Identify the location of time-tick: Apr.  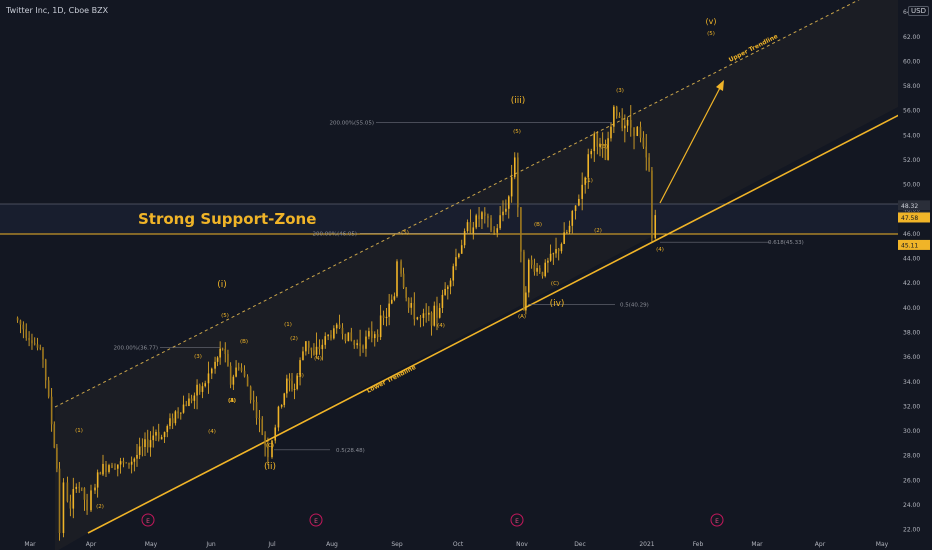
(820, 544).